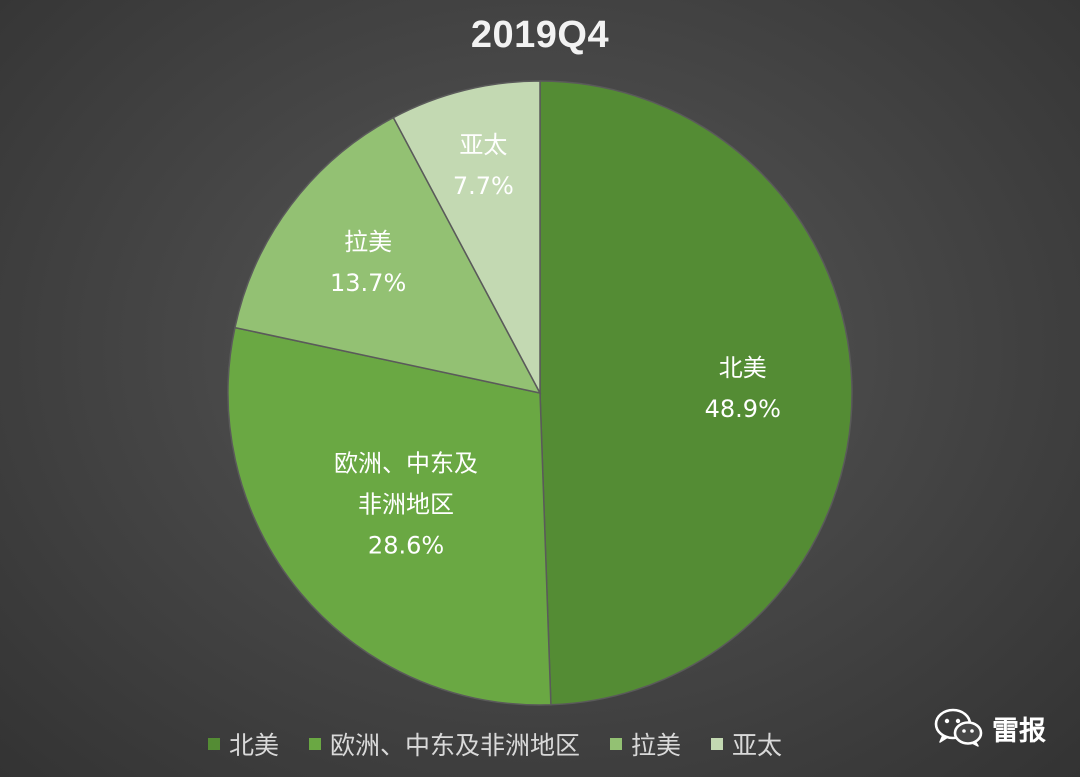 This screenshot has height=777, width=1080. What do you see at coordinates (483, 144) in the screenshot?
I see `slice-label-name: 亚太` at bounding box center [483, 144].